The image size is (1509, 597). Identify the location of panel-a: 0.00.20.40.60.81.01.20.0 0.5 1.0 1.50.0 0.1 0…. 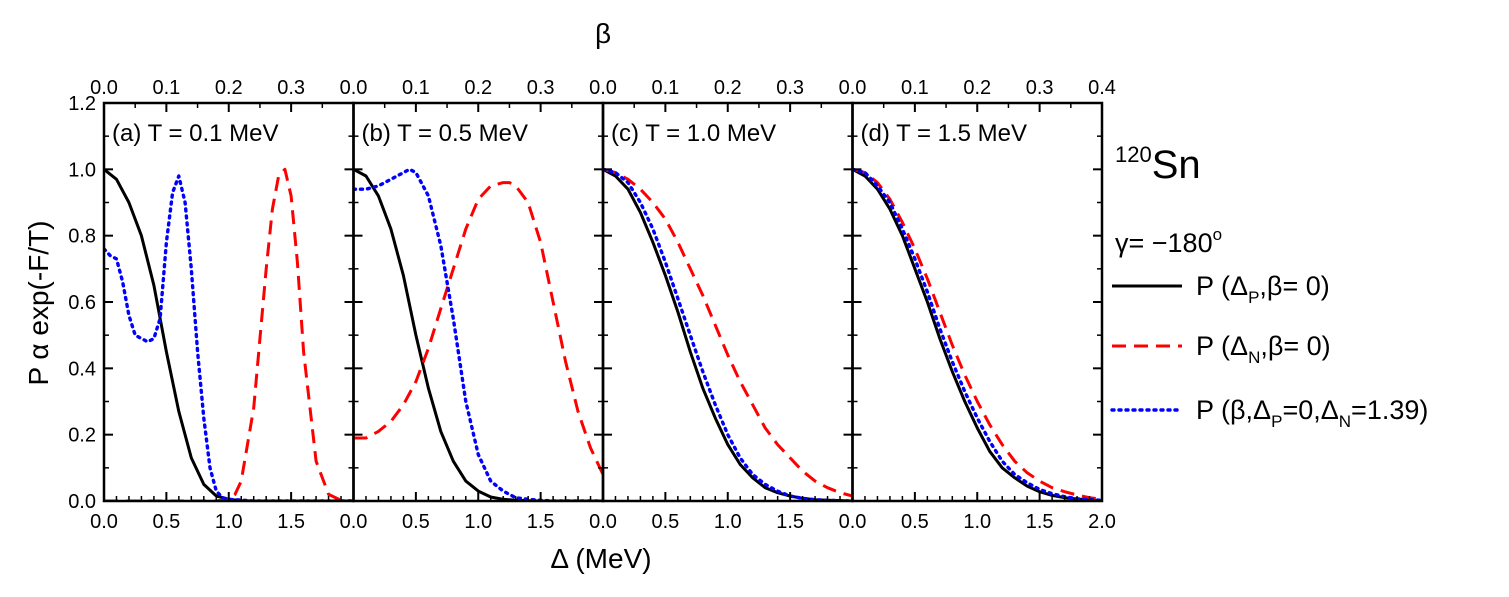
(211, 305).